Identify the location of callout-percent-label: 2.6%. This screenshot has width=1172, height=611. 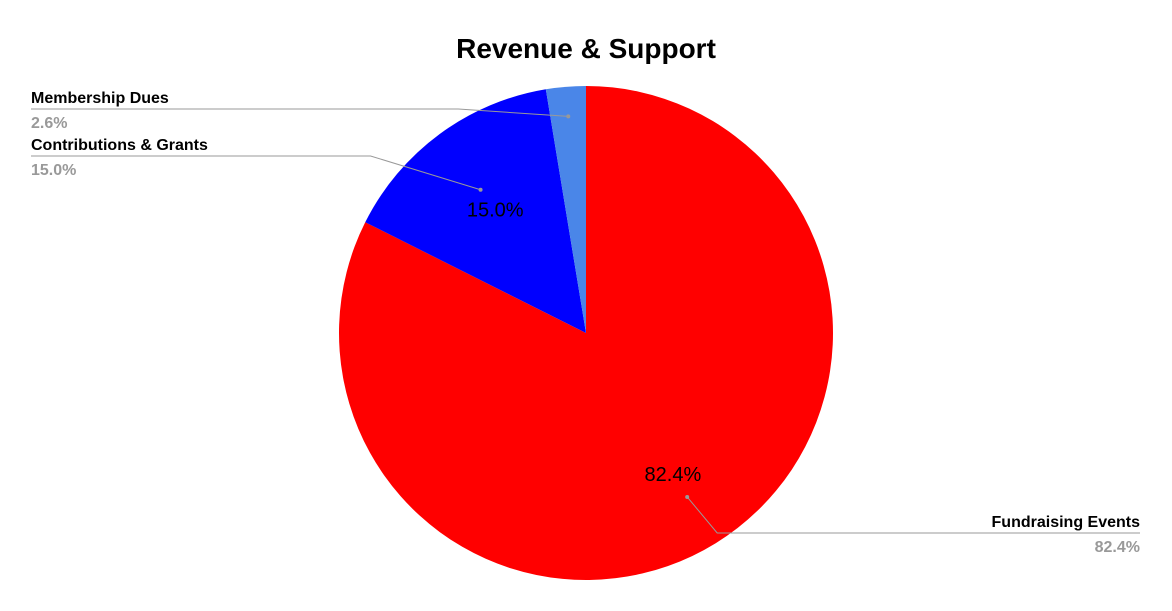
(49, 123).